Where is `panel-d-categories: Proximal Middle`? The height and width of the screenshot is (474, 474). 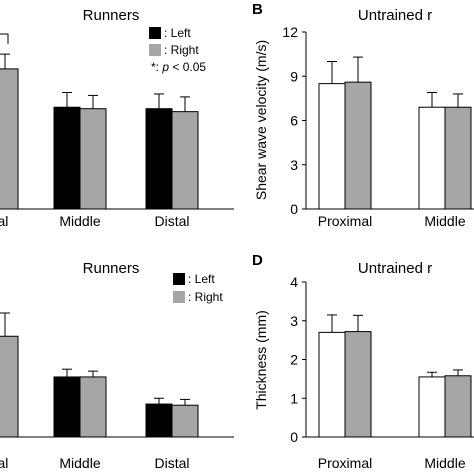
panel-d-categories: Proximal Middle is located at coordinates (392, 463).